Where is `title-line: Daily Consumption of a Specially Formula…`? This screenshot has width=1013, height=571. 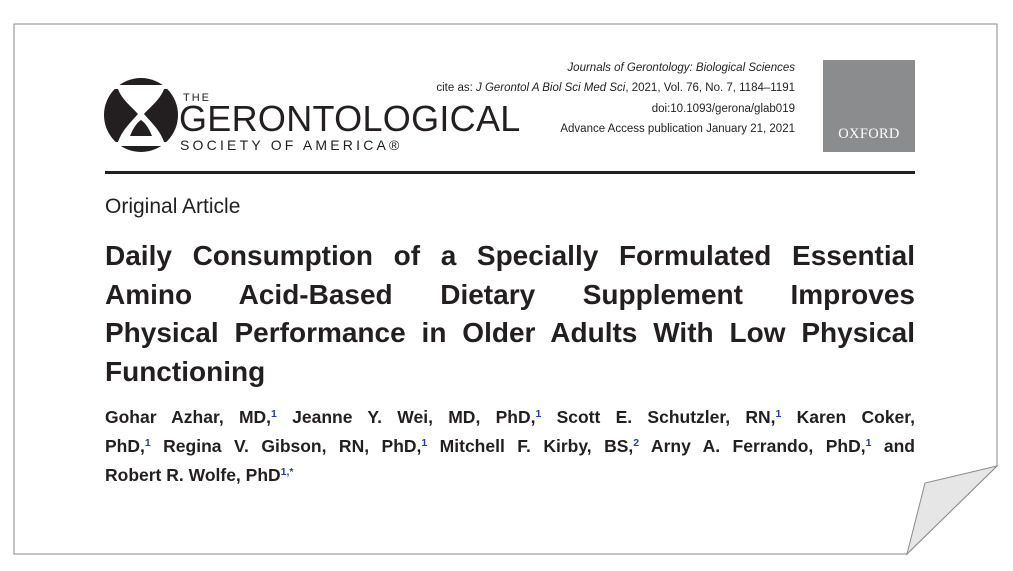
title-line: Daily Consumption of a Specially Formula… is located at coordinates (510, 255).